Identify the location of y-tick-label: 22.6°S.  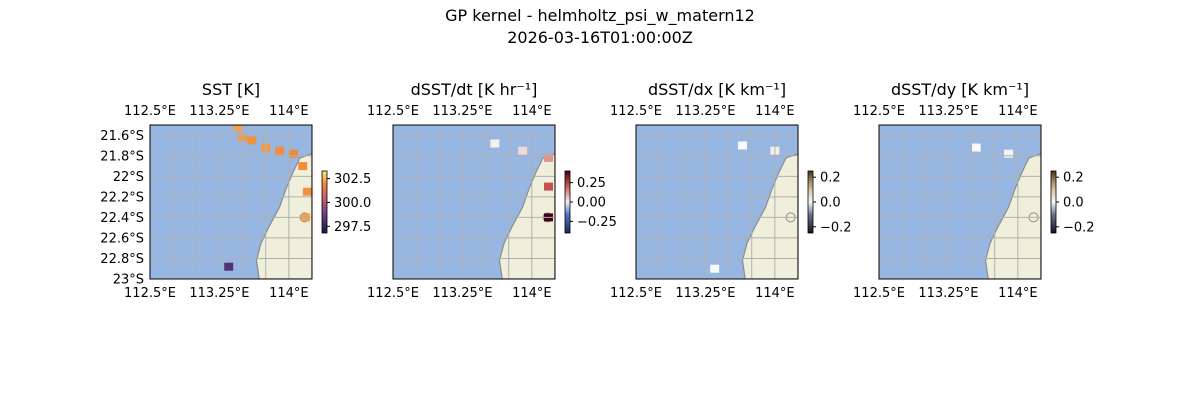
(122, 238).